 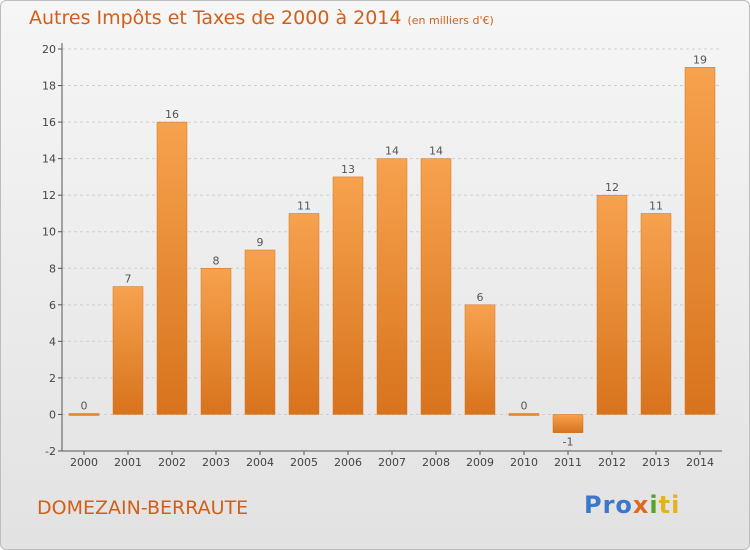 I want to click on y-tick-label: 4, so click(x=52, y=341).